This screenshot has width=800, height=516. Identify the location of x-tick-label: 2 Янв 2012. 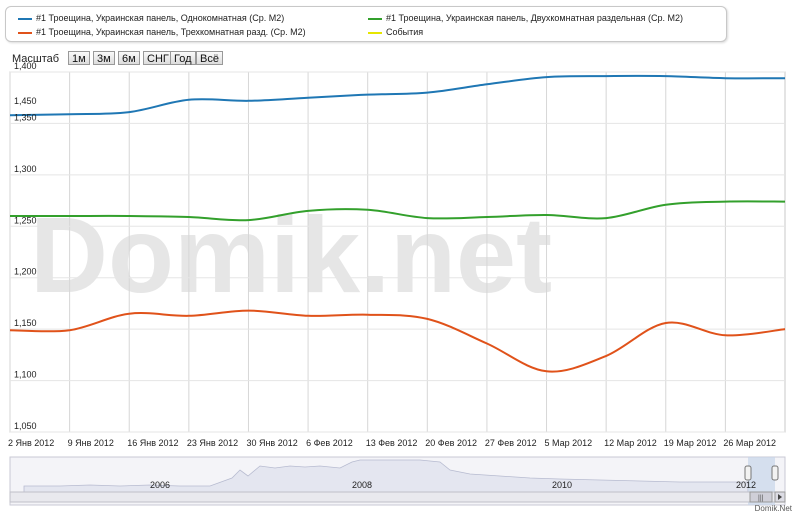
(31, 443).